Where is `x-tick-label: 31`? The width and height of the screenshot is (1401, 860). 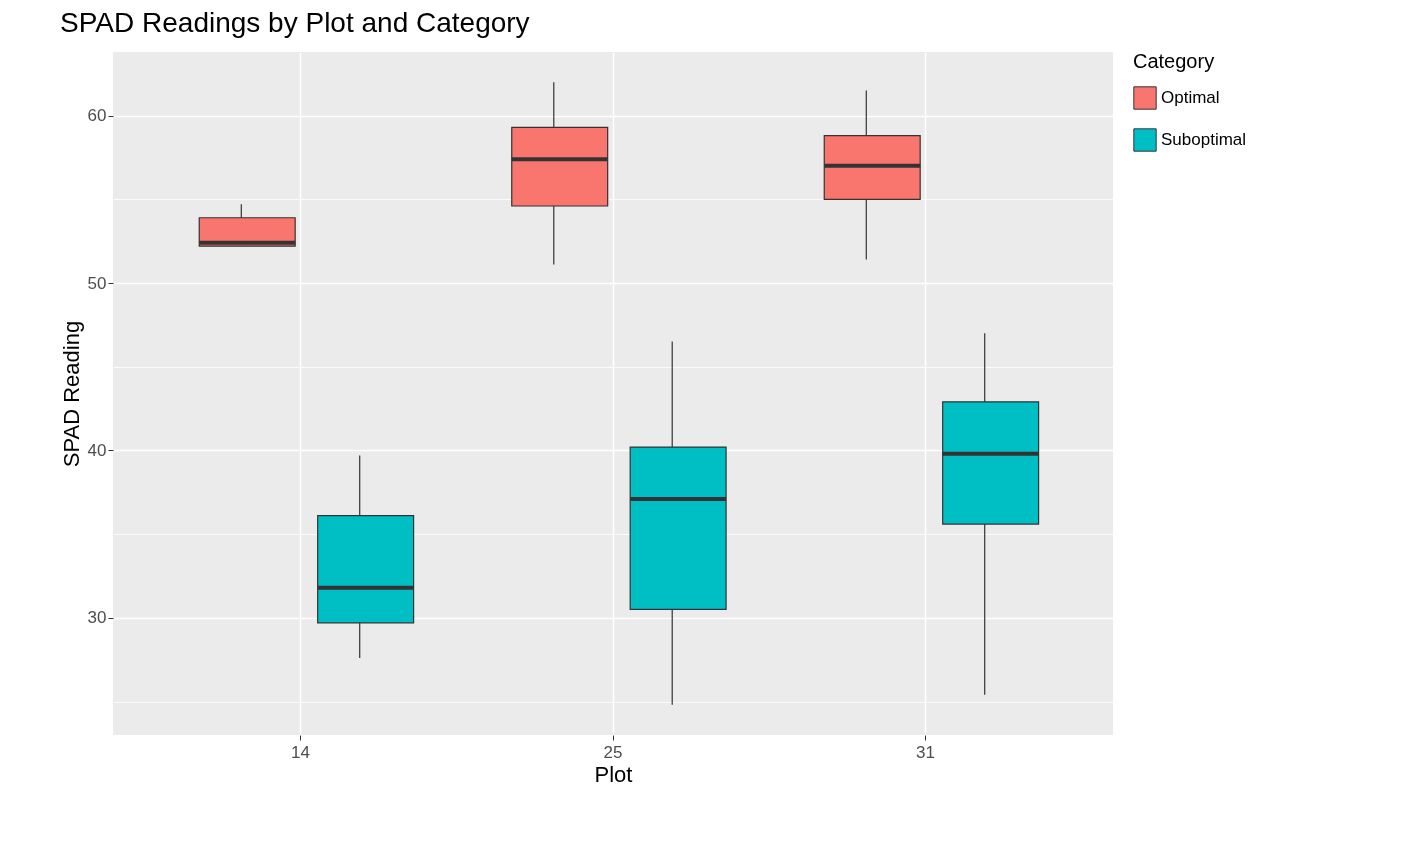 x-tick-label: 31 is located at coordinates (925, 752).